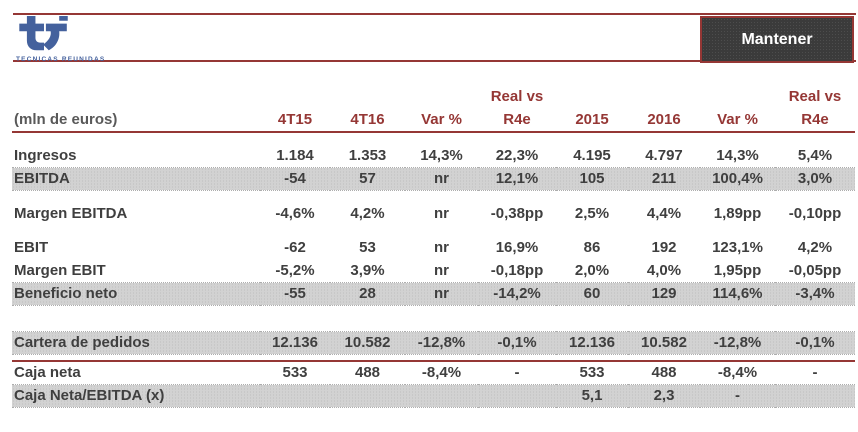 This screenshot has width=858, height=432. What do you see at coordinates (60, 270) in the screenshot?
I see `row-label: Margen EBIT` at bounding box center [60, 270].